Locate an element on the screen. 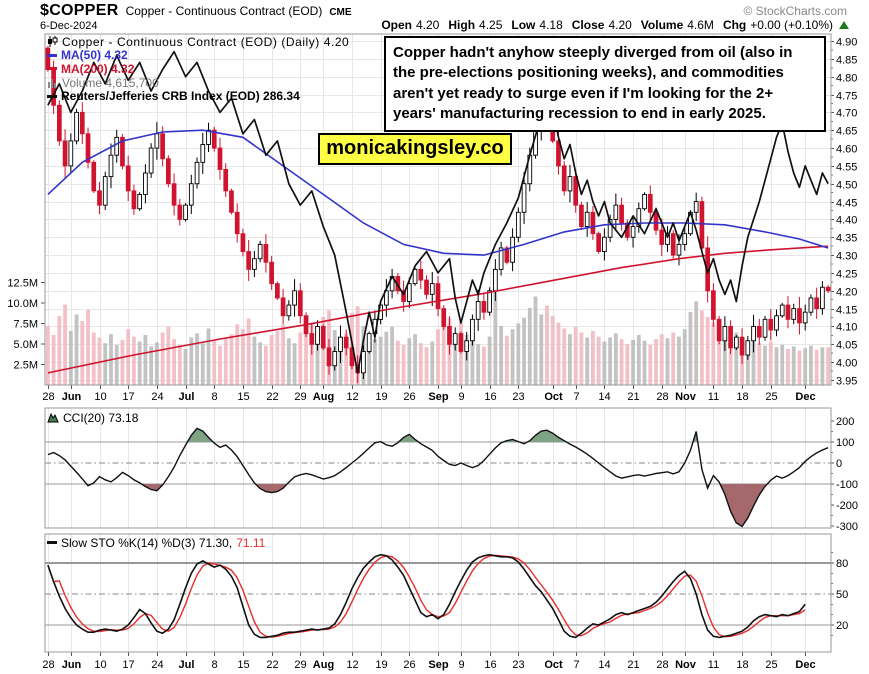 This screenshot has height=674, width=869. svg-text: 4.75 is located at coordinates (846, 97).